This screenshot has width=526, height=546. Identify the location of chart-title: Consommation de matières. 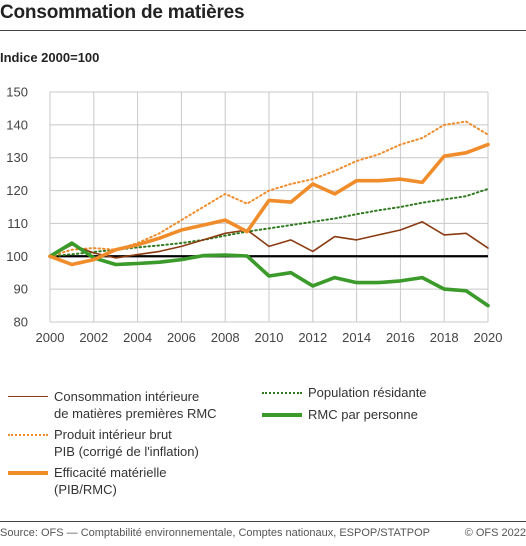
(122, 12).